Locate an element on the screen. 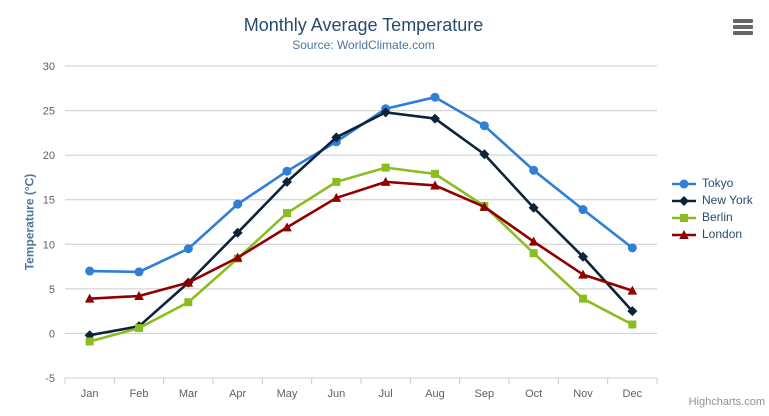 The width and height of the screenshot is (769, 416). y-axis-tick-label: 25 is located at coordinates (49, 112).